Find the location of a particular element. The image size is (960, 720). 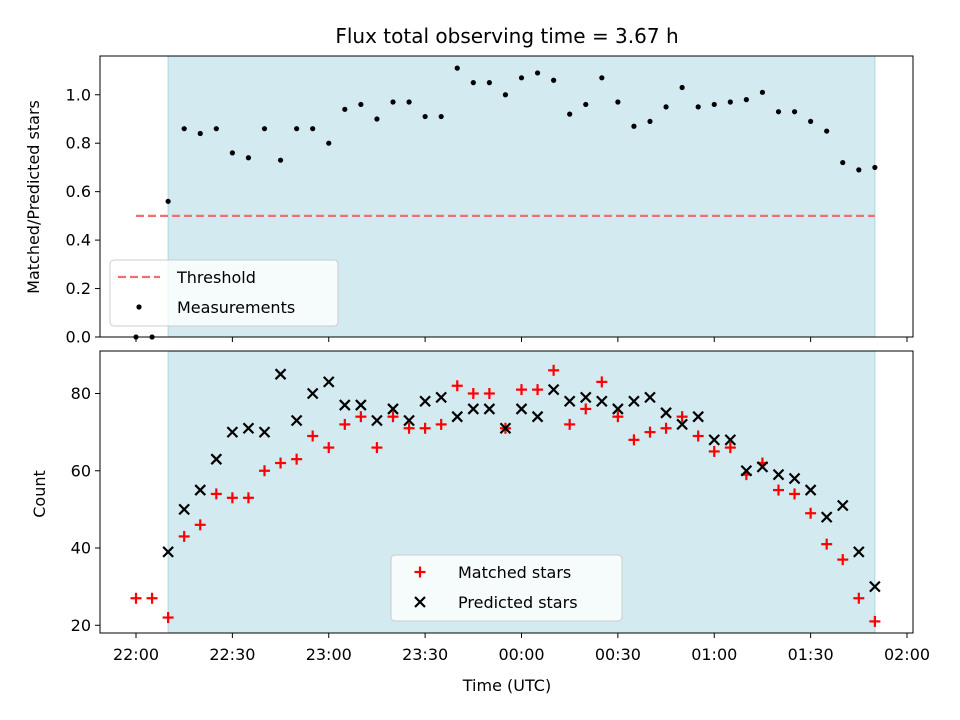

legend-measurement-swatch is located at coordinates (139, 307).